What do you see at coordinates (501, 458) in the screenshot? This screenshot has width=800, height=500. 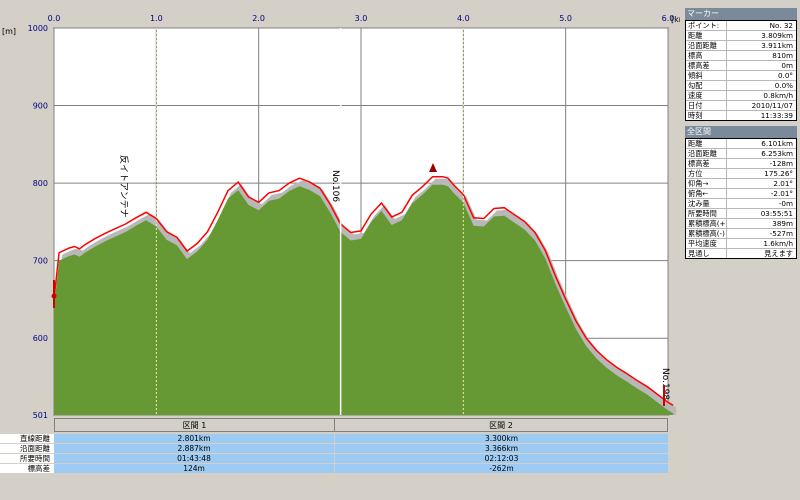 I see `section-2-cell: 02:12:03` at bounding box center [501, 458].